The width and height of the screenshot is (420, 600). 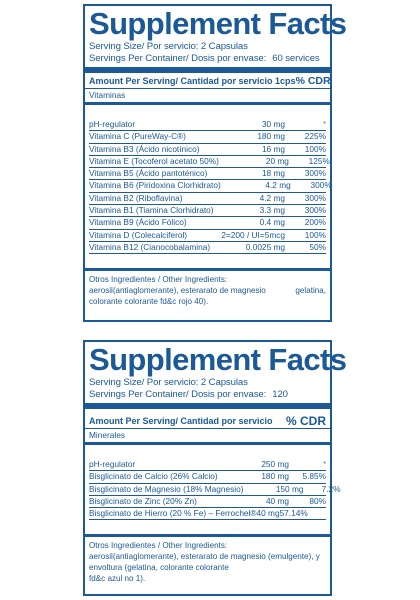 What do you see at coordinates (136, 197) in the screenshot?
I see `nutrient-name: Vitamina B2 (Riboflavina)` at bounding box center [136, 197].